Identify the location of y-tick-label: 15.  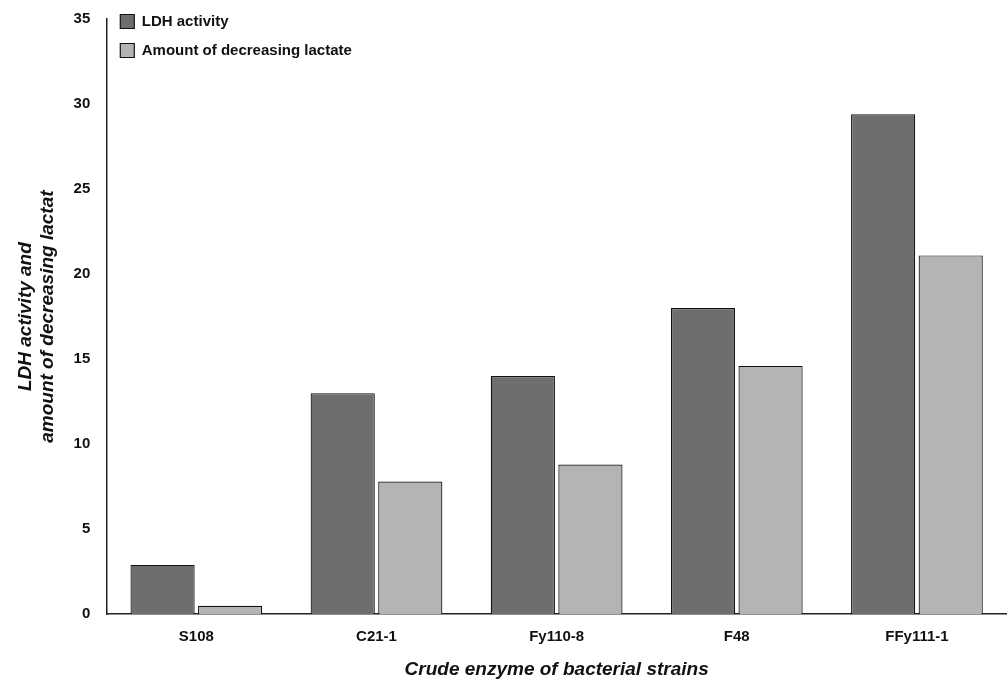
(82, 358).